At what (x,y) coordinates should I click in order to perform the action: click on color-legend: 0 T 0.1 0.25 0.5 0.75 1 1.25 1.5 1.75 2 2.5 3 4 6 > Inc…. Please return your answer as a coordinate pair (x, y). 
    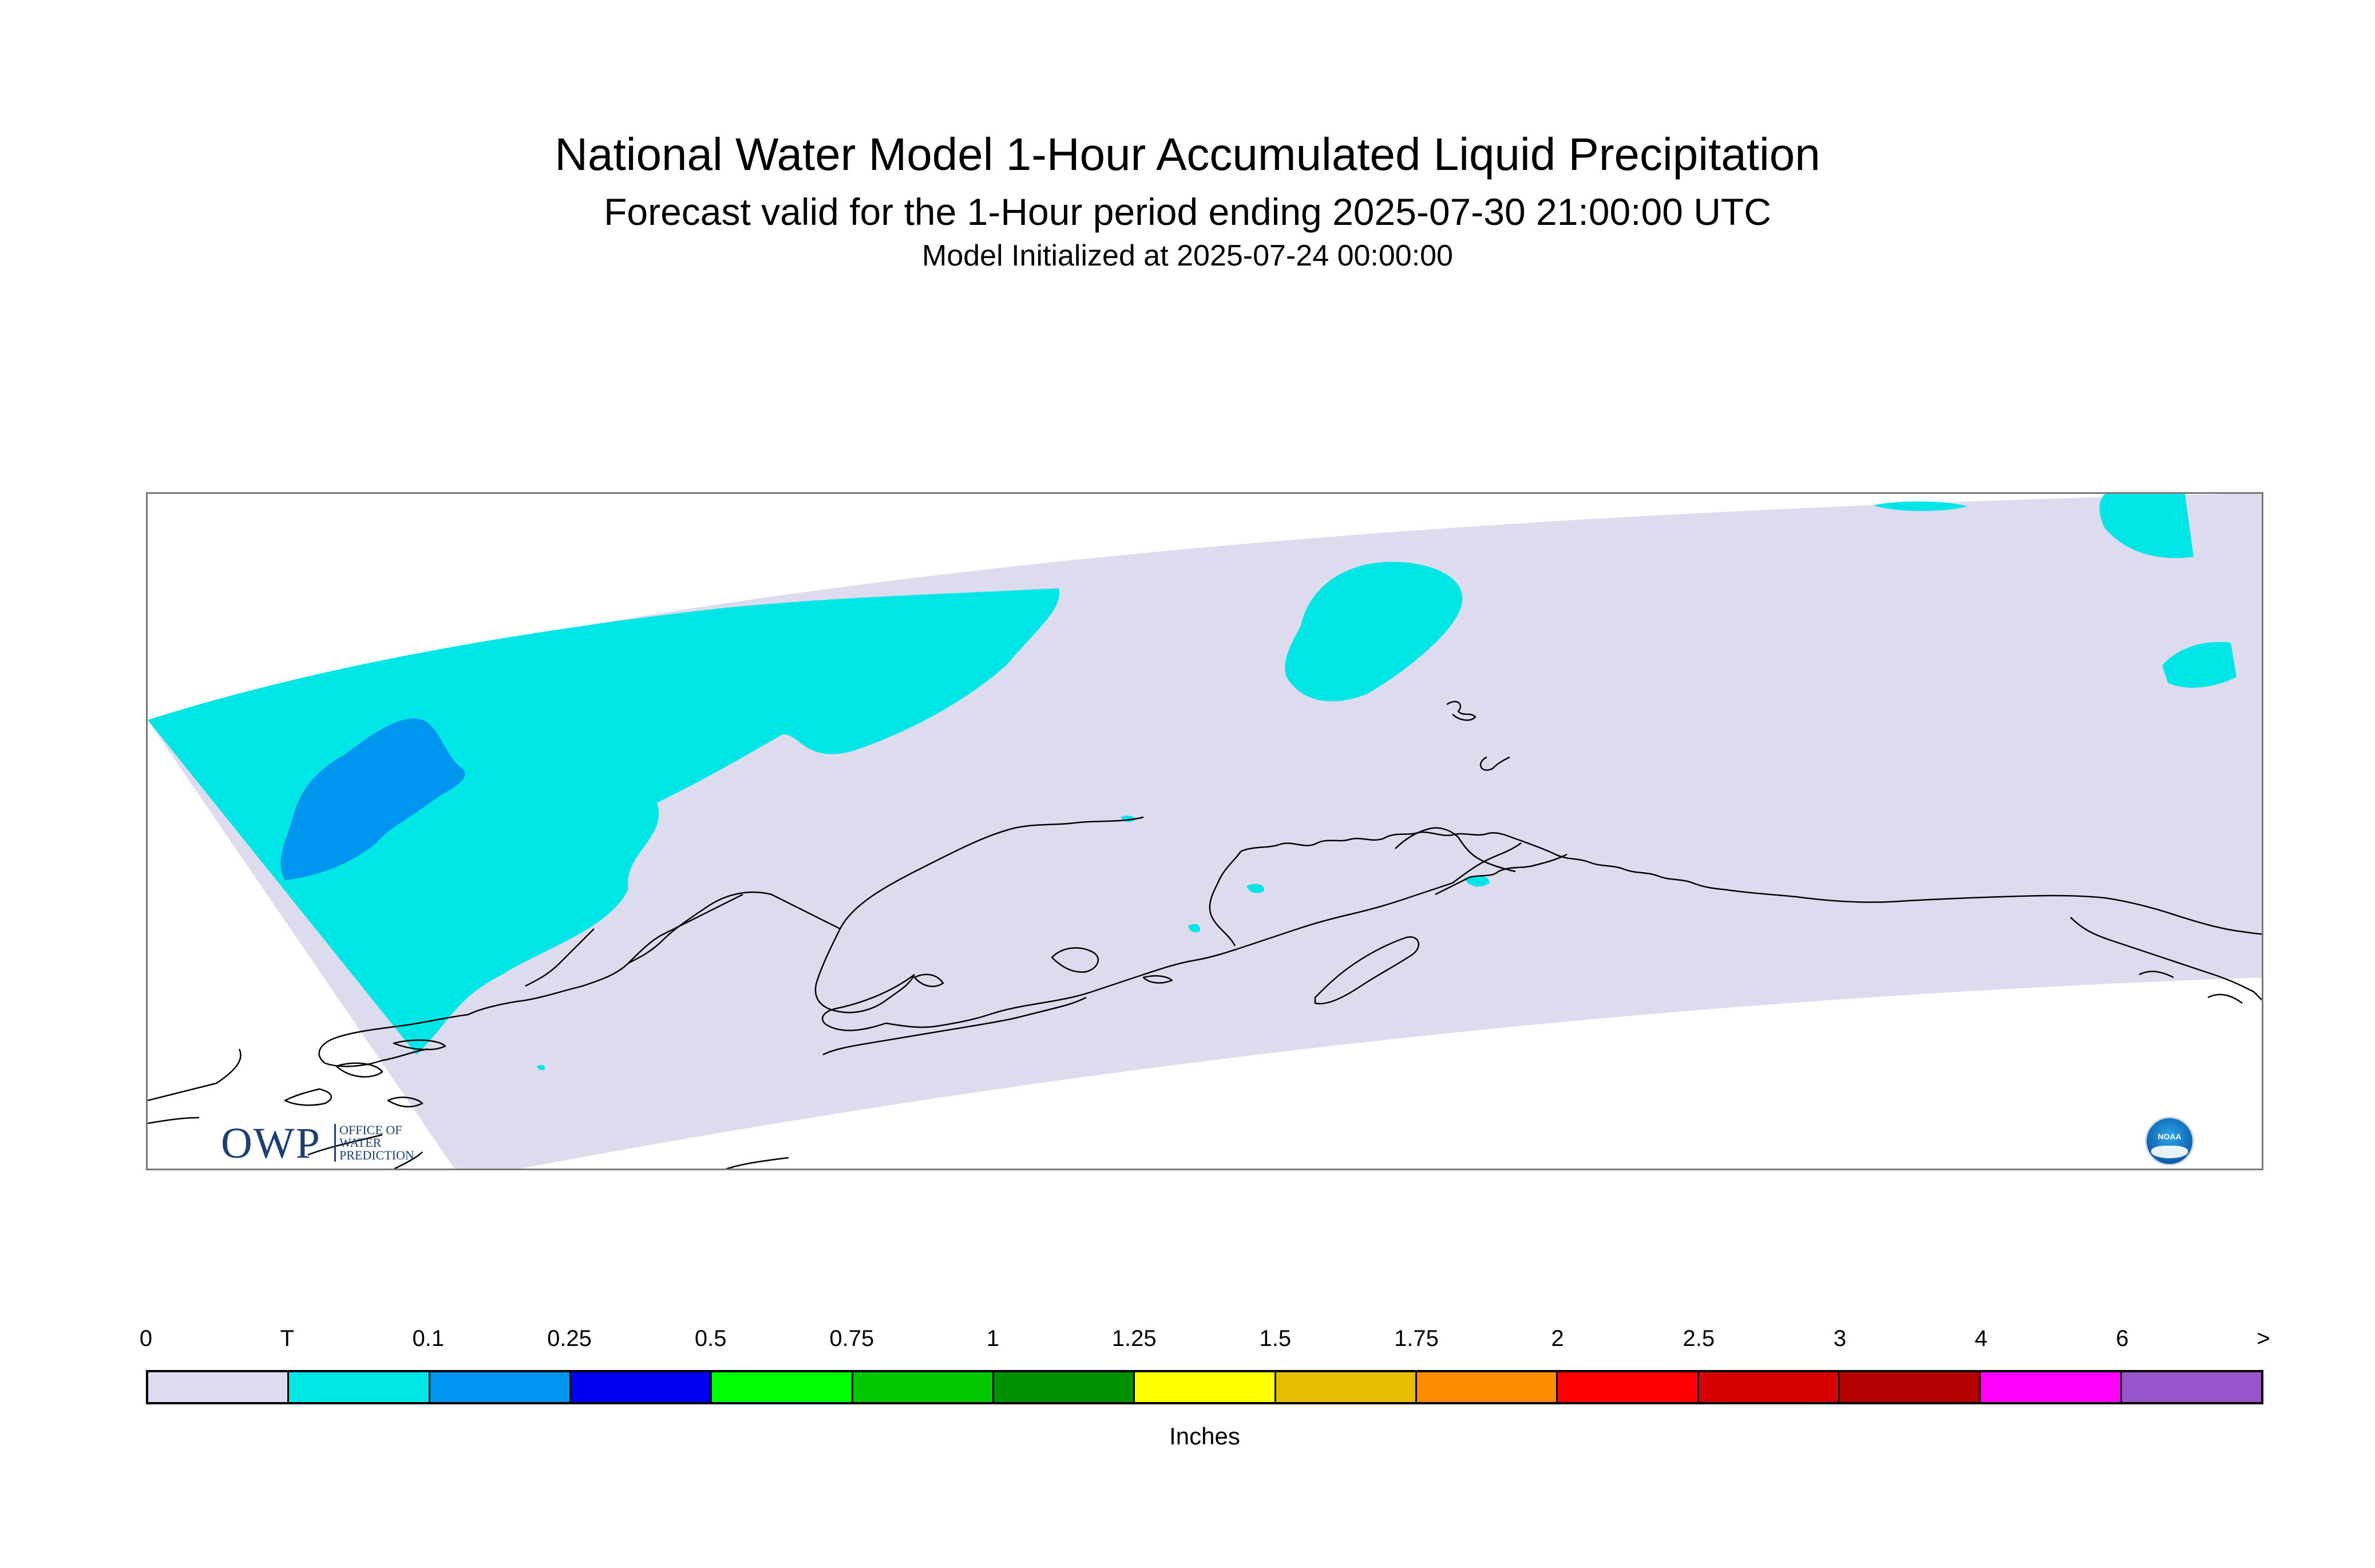
    Looking at the image, I should click on (1205, 1393).